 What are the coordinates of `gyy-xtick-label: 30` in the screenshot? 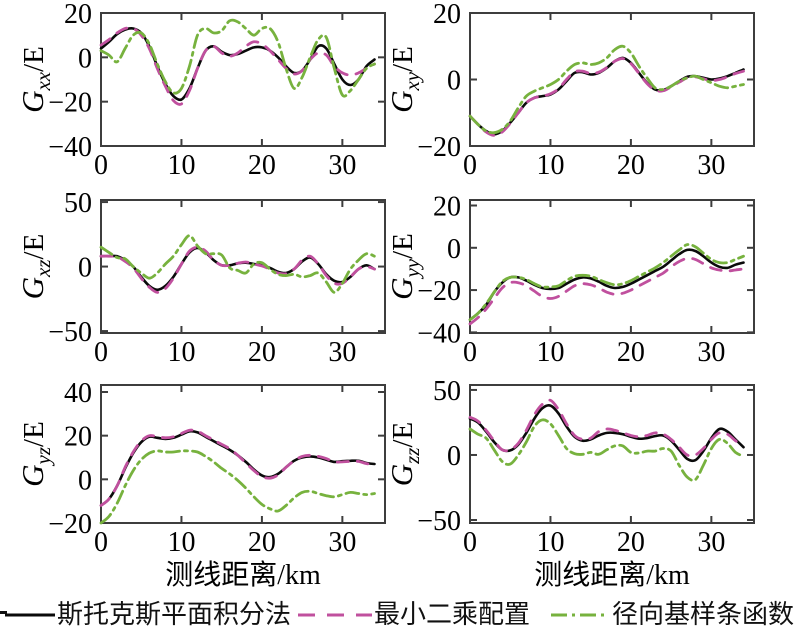 It's located at (711, 352).